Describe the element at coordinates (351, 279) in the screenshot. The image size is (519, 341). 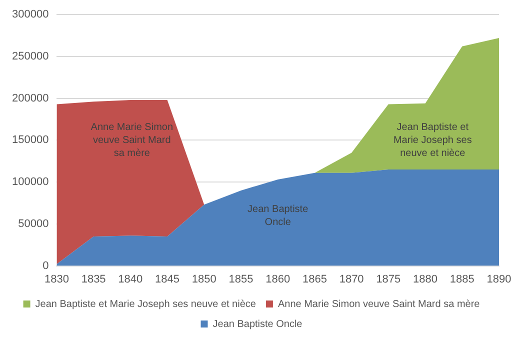
I see `x-tick-label: 1870` at that location.